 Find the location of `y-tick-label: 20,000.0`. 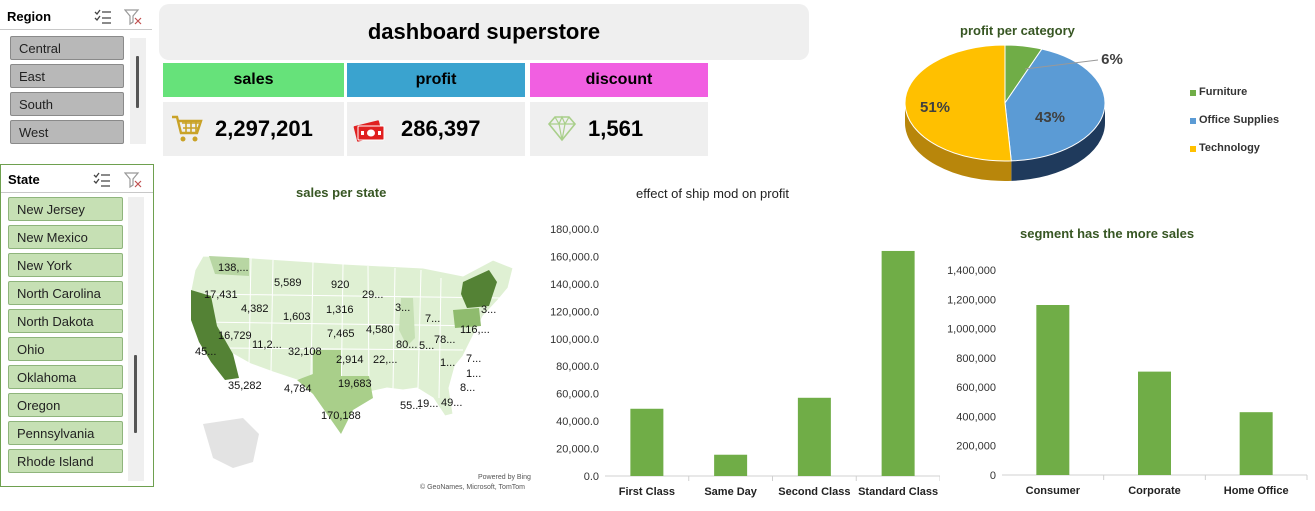

y-tick-label: 20,000.0 is located at coordinates (577, 450).